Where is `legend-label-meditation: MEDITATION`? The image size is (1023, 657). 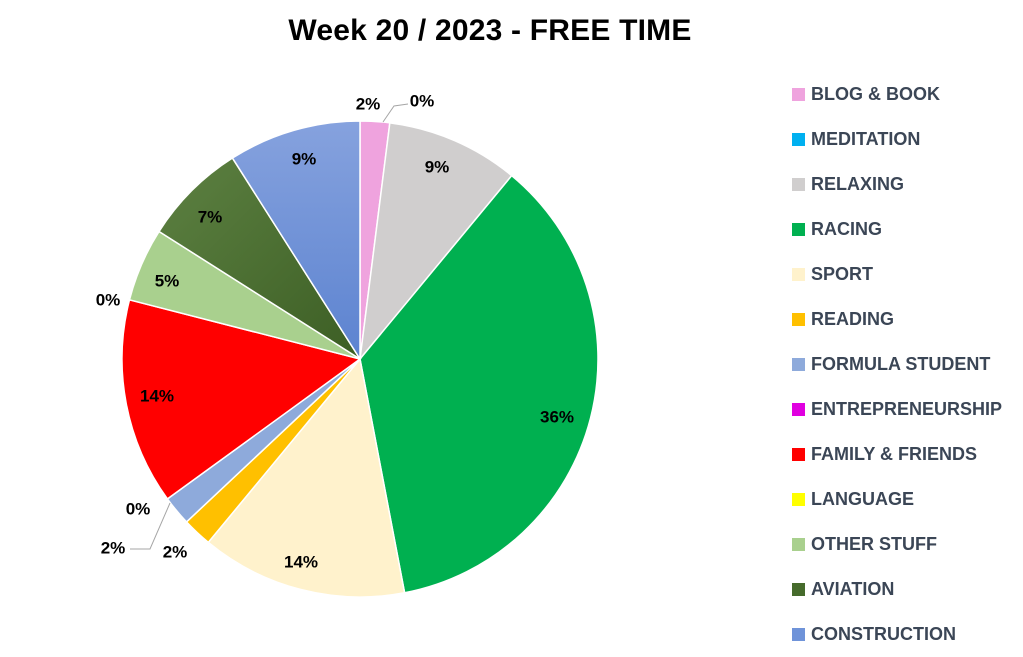 legend-label-meditation: MEDITATION is located at coordinates (866, 139).